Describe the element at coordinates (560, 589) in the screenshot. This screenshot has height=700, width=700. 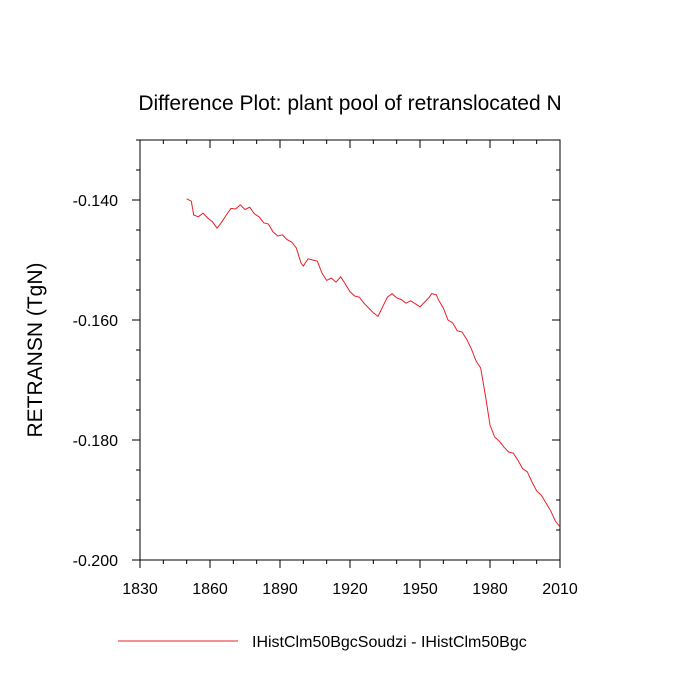
I see `x-tick-label: 2010` at that location.